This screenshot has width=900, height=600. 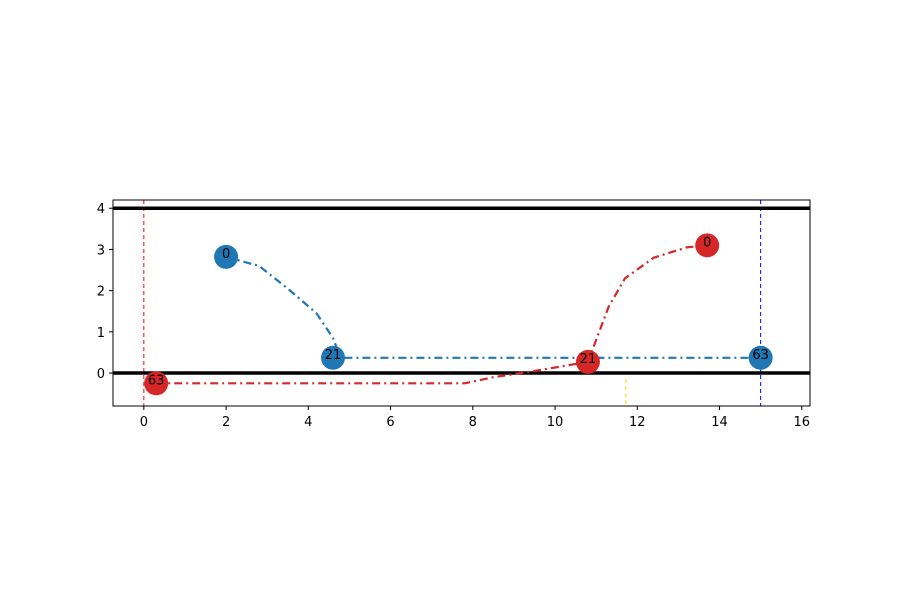 What do you see at coordinates (802, 422) in the screenshot?
I see `x-tick-label-8: 16` at bounding box center [802, 422].